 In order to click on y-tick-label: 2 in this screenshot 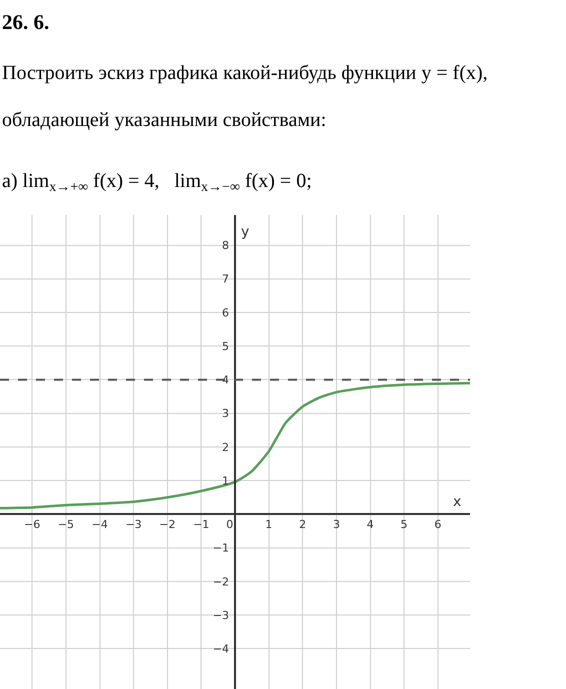, I will do `click(226, 447)`.